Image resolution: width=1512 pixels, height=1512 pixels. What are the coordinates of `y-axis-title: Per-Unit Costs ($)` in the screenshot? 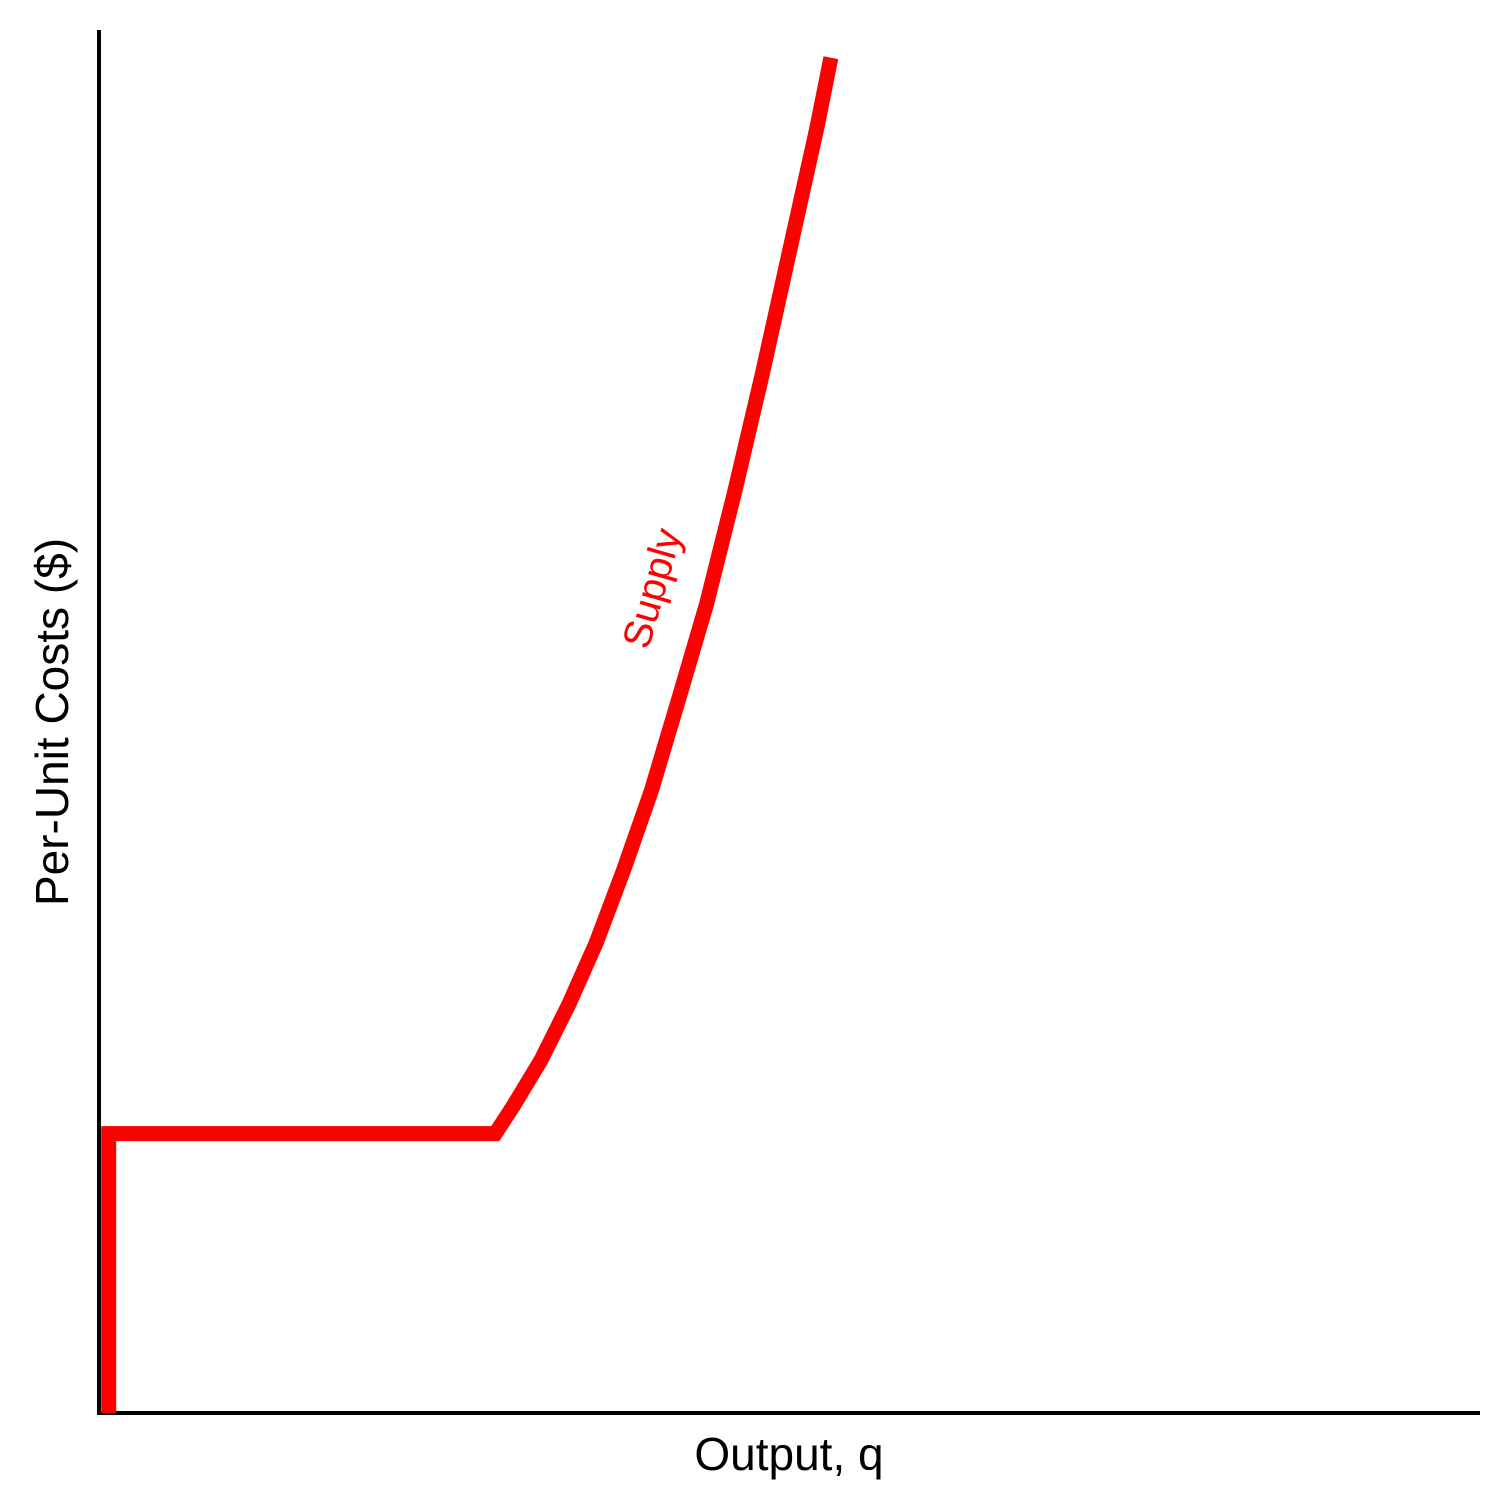 It's located at (52, 722).